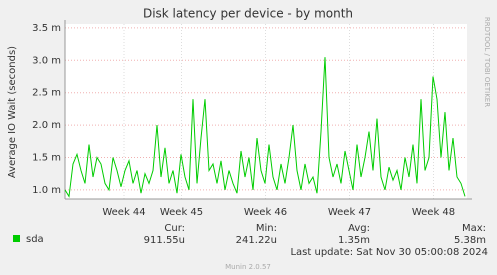 The image size is (497, 275). I want to click on legend-label: sda, so click(35, 239).